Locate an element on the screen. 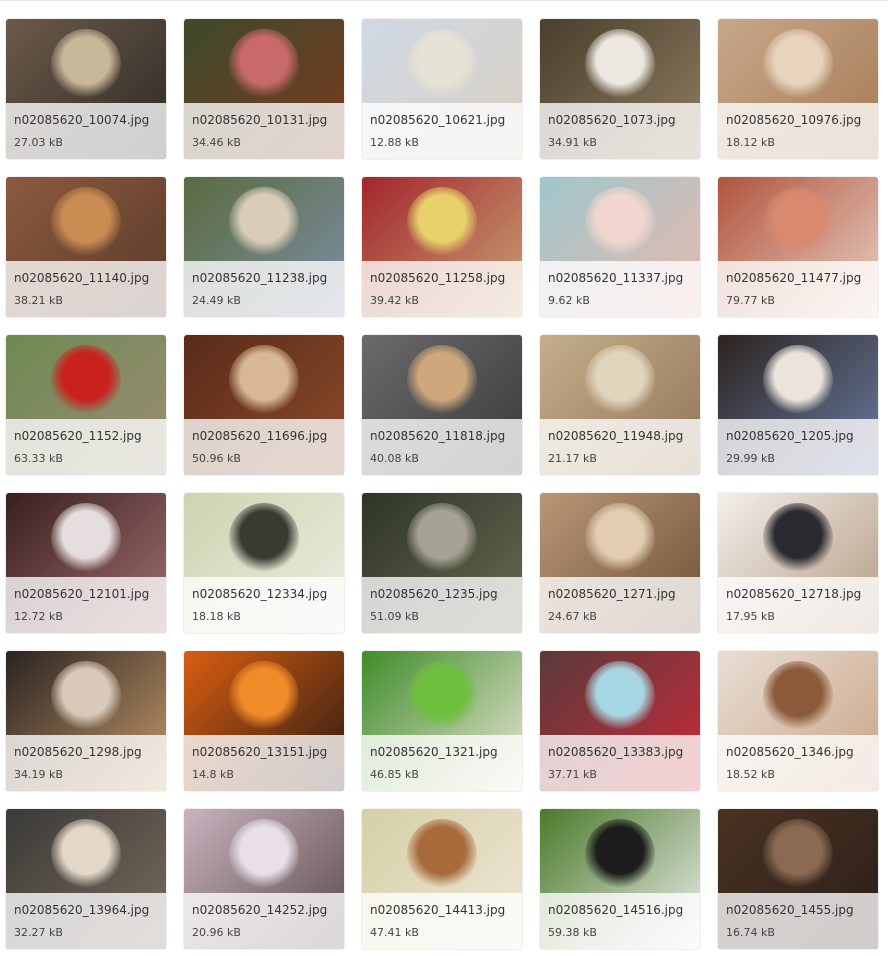  file-size: 17.95 kB is located at coordinates (750, 616).